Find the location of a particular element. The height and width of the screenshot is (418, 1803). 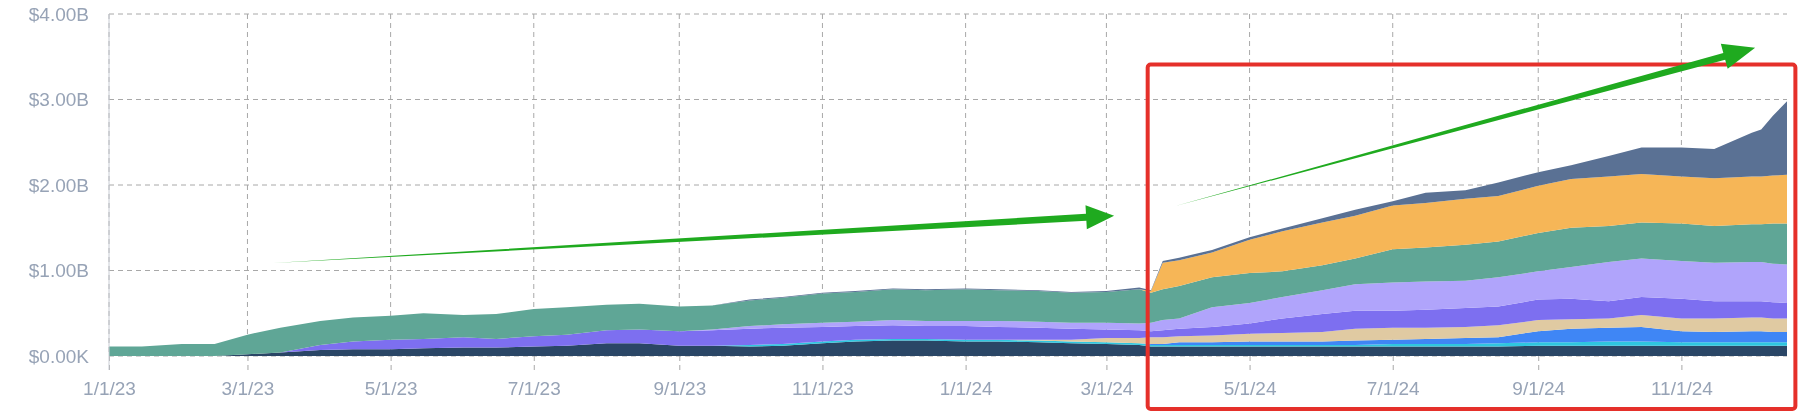

x-tick-label: 9/1/23 is located at coordinates (680, 389).